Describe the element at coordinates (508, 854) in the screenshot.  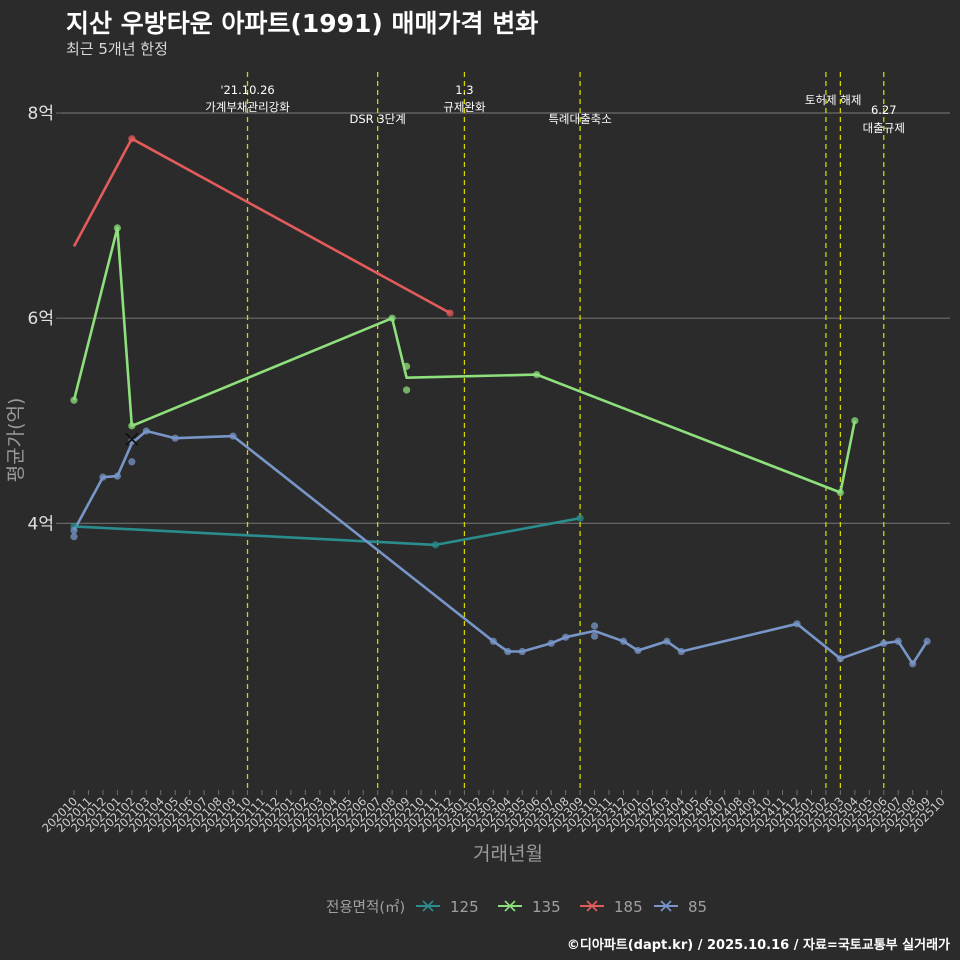
I see `x-axis-label: 거래년월` at that location.